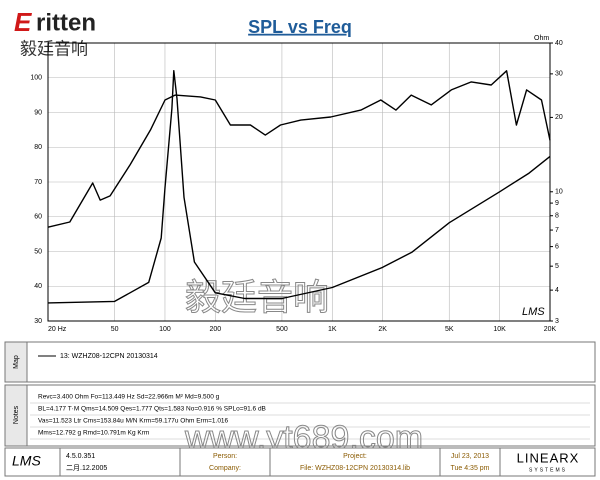 The width and height of the screenshot is (600, 480). Describe the element at coordinates (66, 22) in the screenshot. I see `logo: ritten` at that location.